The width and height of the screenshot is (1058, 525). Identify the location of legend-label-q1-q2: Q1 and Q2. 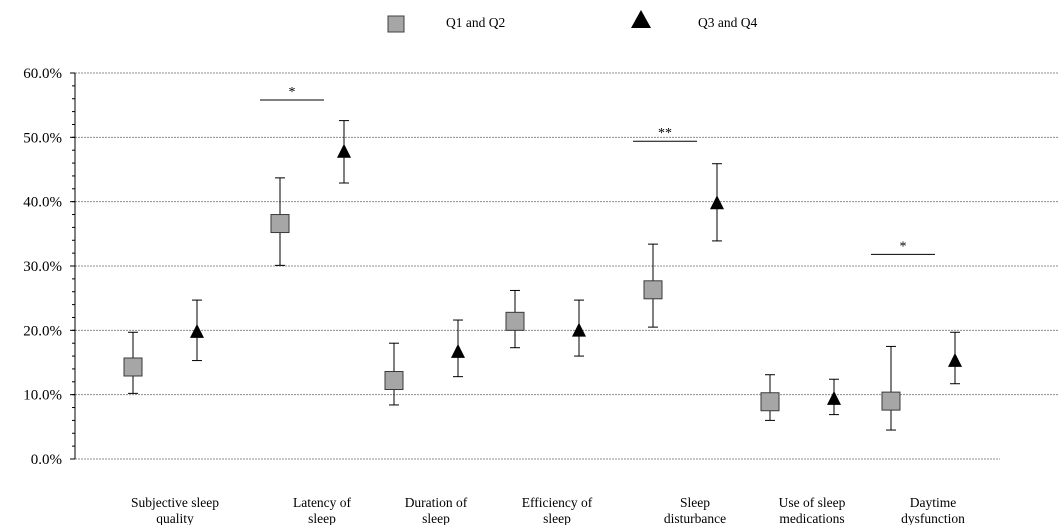
(475, 22).